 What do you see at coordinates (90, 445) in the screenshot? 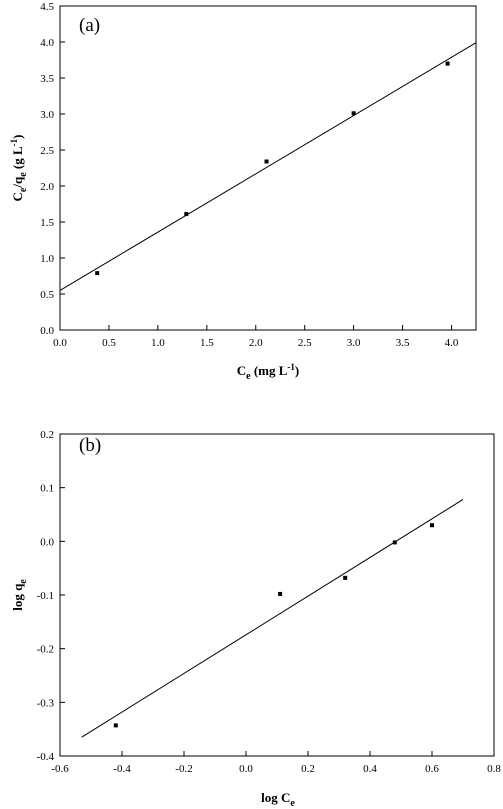
I see `chart-b-panel-label: (b)` at bounding box center [90, 445].